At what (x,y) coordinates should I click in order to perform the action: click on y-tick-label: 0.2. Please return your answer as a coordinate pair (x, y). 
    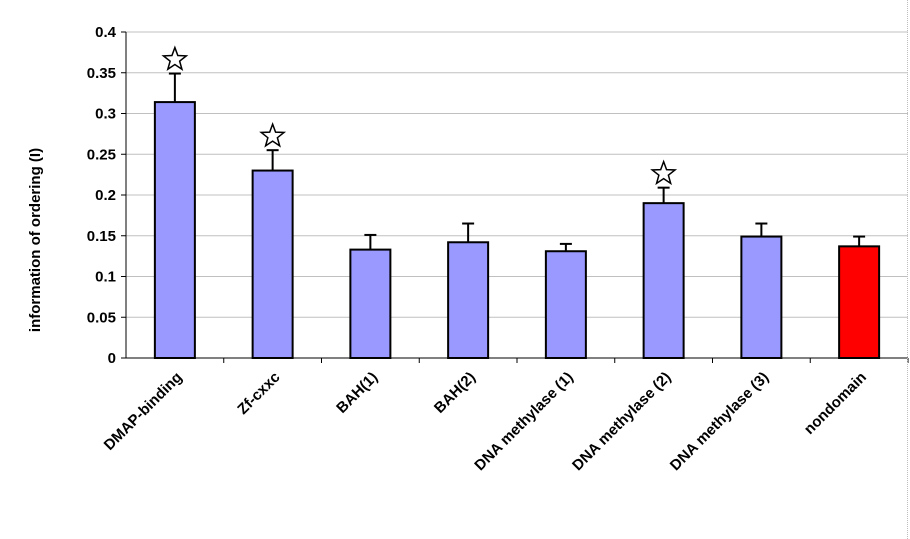
    Looking at the image, I should click on (105, 195).